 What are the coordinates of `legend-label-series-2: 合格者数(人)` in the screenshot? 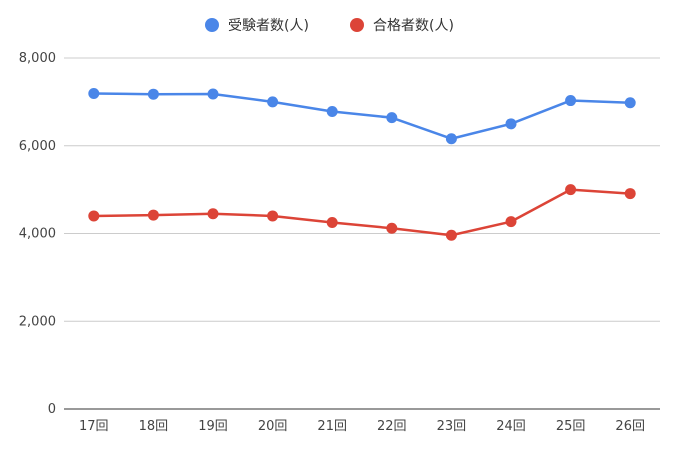 It's located at (413, 26).